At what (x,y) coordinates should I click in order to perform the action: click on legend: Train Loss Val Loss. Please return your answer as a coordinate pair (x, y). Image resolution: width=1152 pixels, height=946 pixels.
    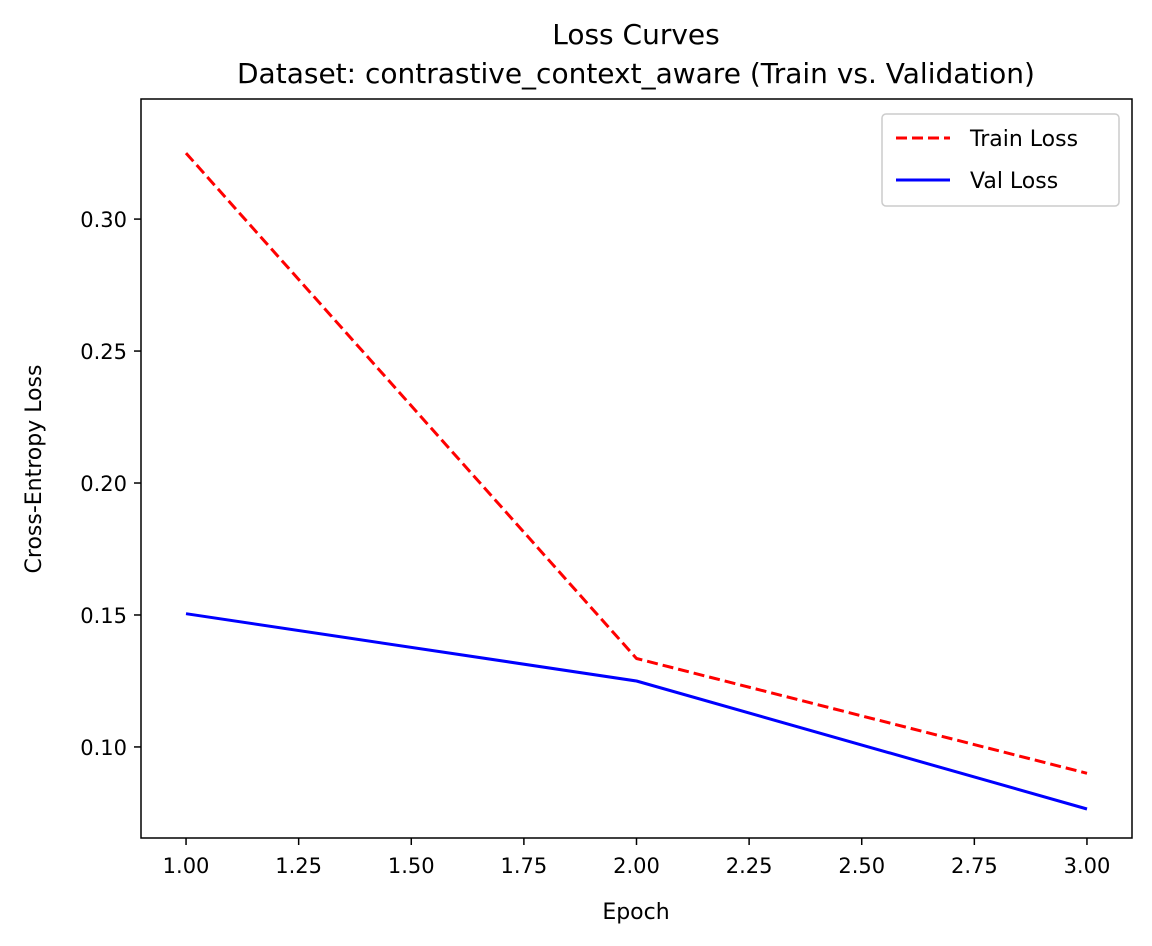
    Looking at the image, I should click on (1000, 160).